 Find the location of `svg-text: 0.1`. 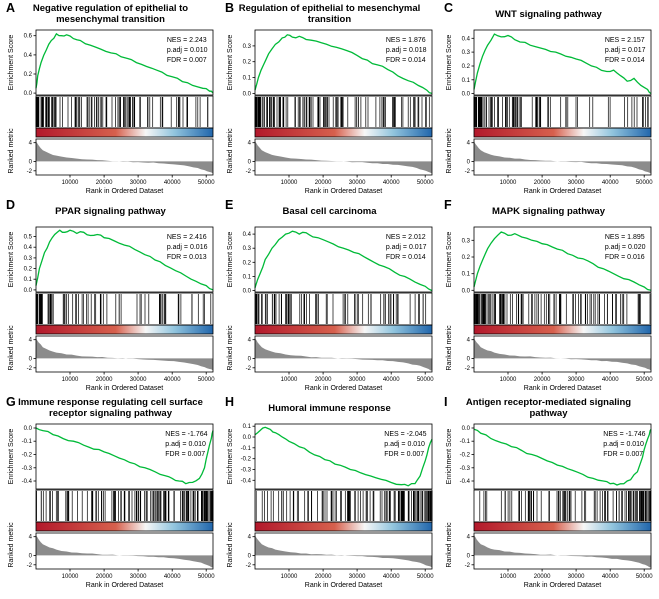

svg-text: 0.1 is located at coordinates (27, 280).